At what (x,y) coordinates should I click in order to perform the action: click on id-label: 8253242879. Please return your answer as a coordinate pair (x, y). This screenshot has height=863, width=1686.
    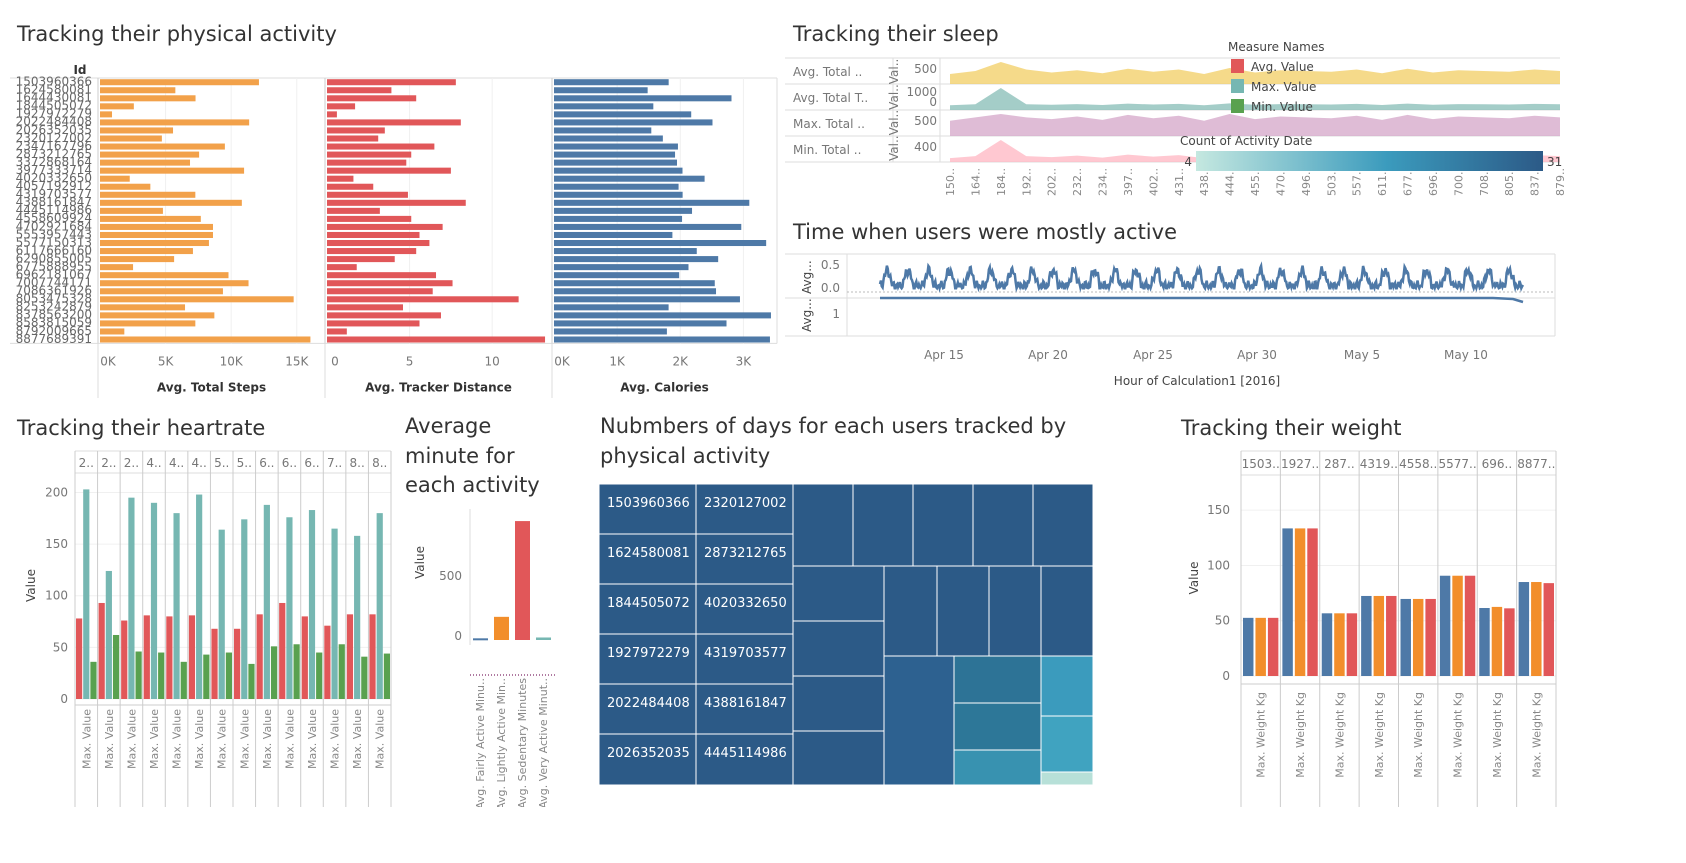
    Looking at the image, I should click on (54, 307).